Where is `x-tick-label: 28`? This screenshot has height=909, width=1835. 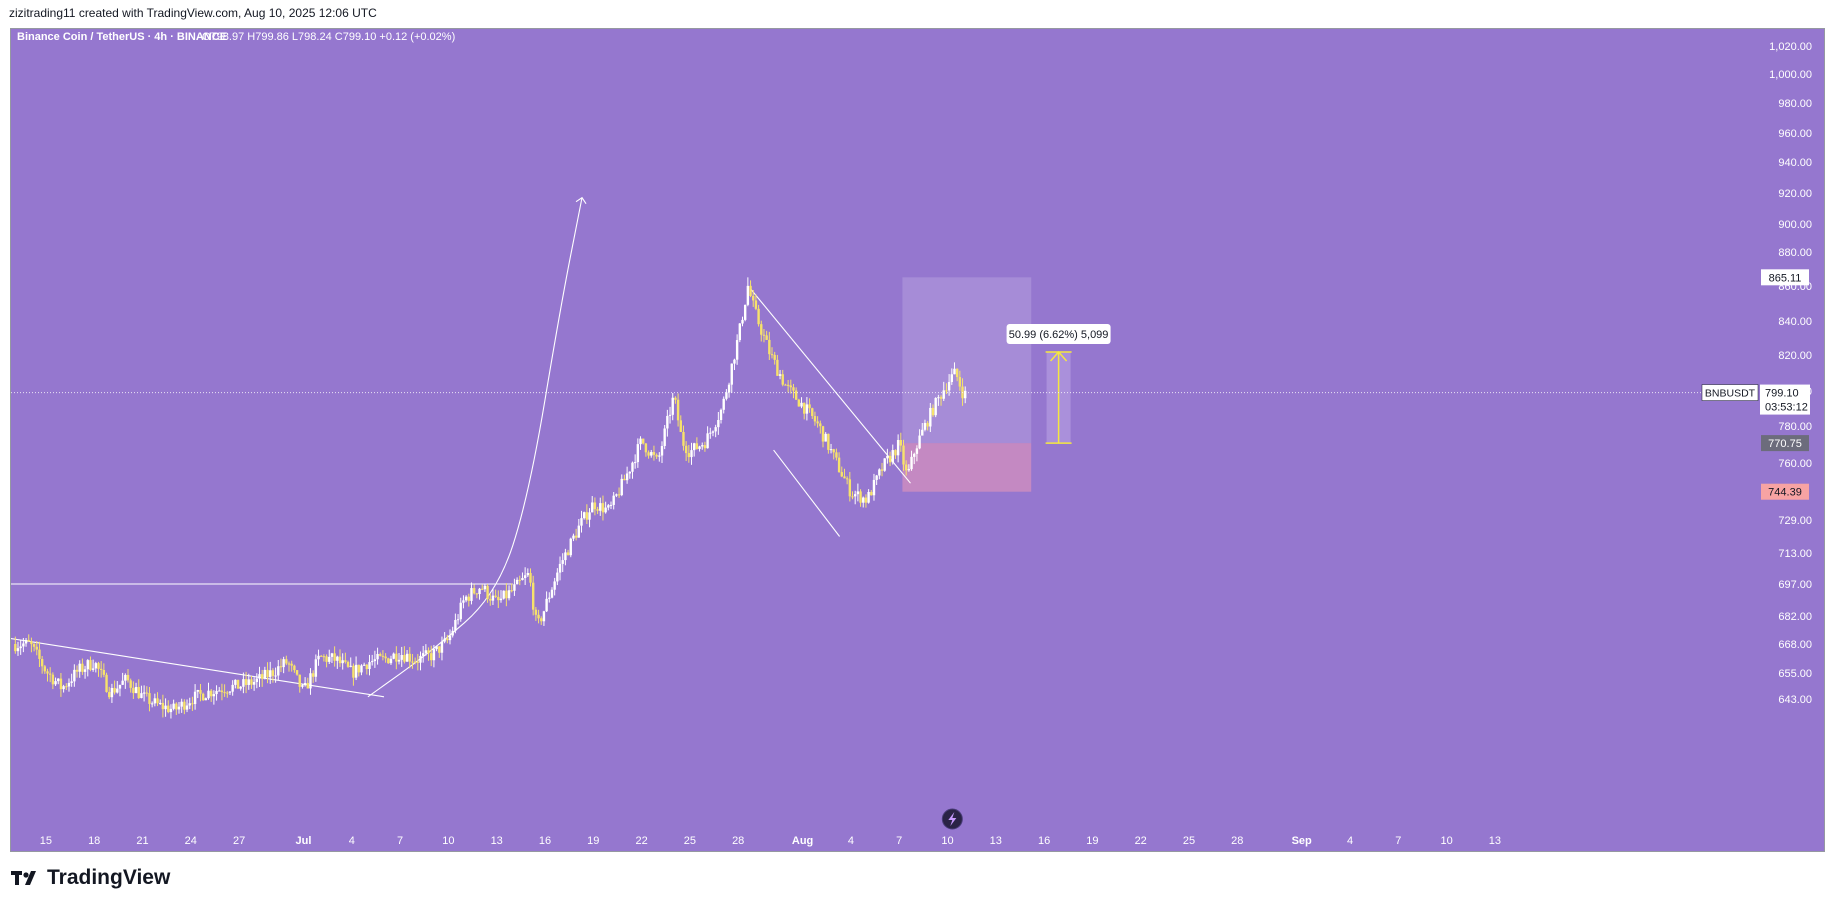 x-tick-label: 28 is located at coordinates (738, 841).